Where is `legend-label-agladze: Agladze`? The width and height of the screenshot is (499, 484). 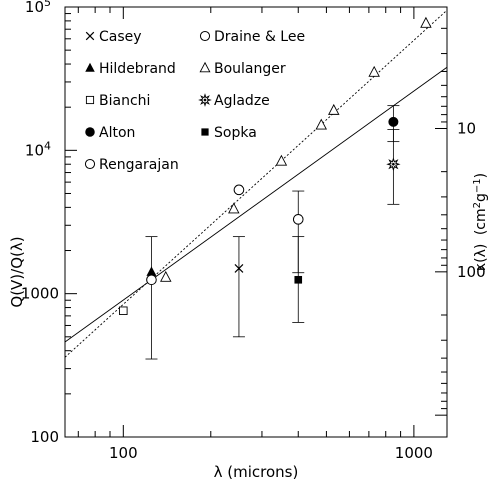
legend-label-agladze: Agladze is located at coordinates (242, 101).